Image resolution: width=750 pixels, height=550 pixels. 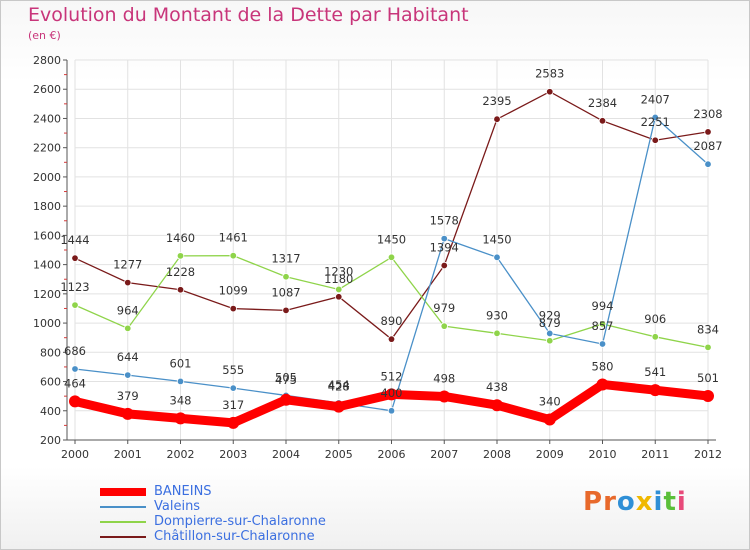 I want to click on y-tick-label: 2800, so click(x=47, y=60).